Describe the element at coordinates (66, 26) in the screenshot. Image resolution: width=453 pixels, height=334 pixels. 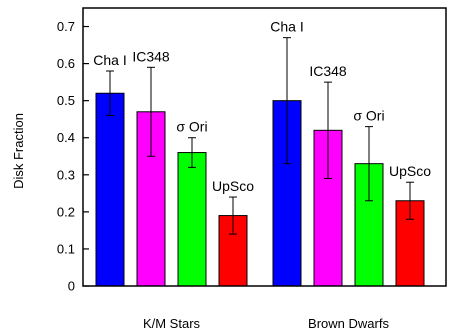
I see `y-tick-label: 0.7` at that location.